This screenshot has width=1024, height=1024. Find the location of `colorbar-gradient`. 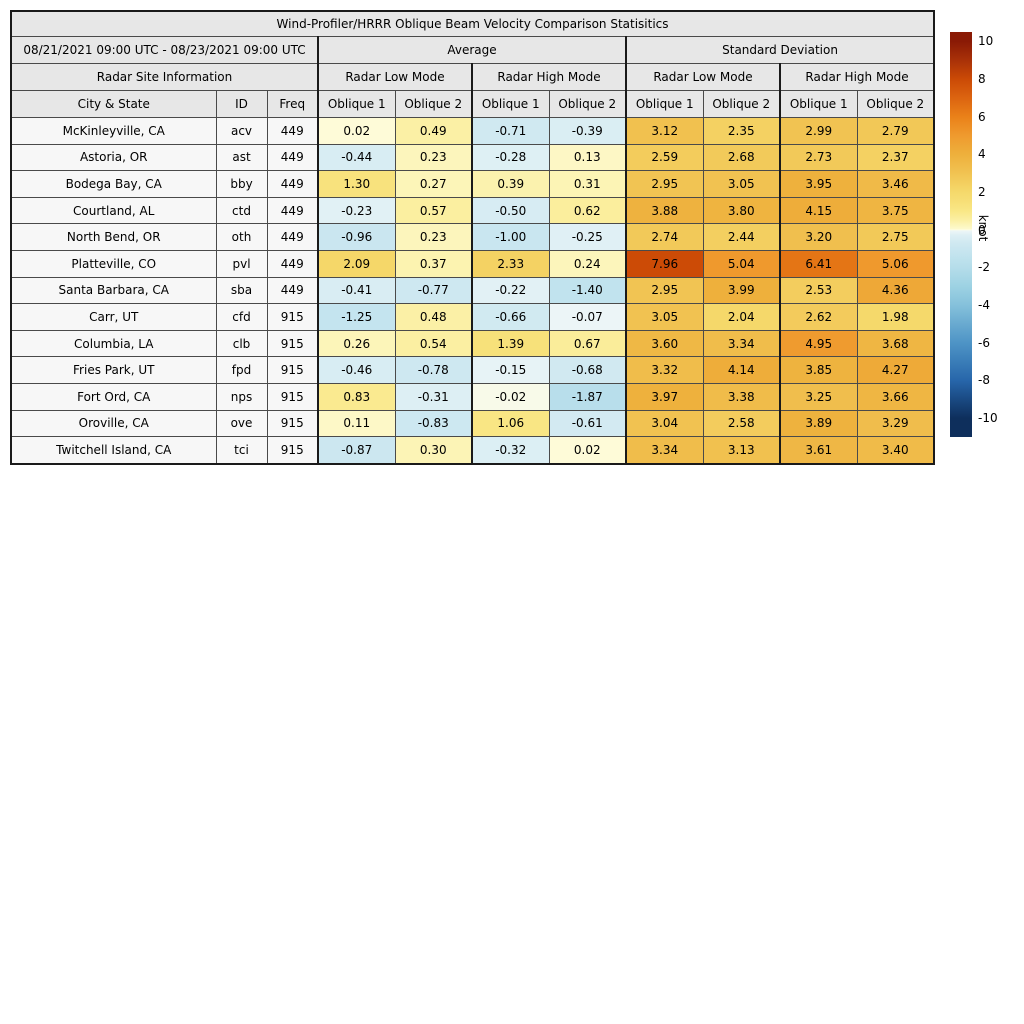

colorbar-gradient is located at coordinates (961, 234).